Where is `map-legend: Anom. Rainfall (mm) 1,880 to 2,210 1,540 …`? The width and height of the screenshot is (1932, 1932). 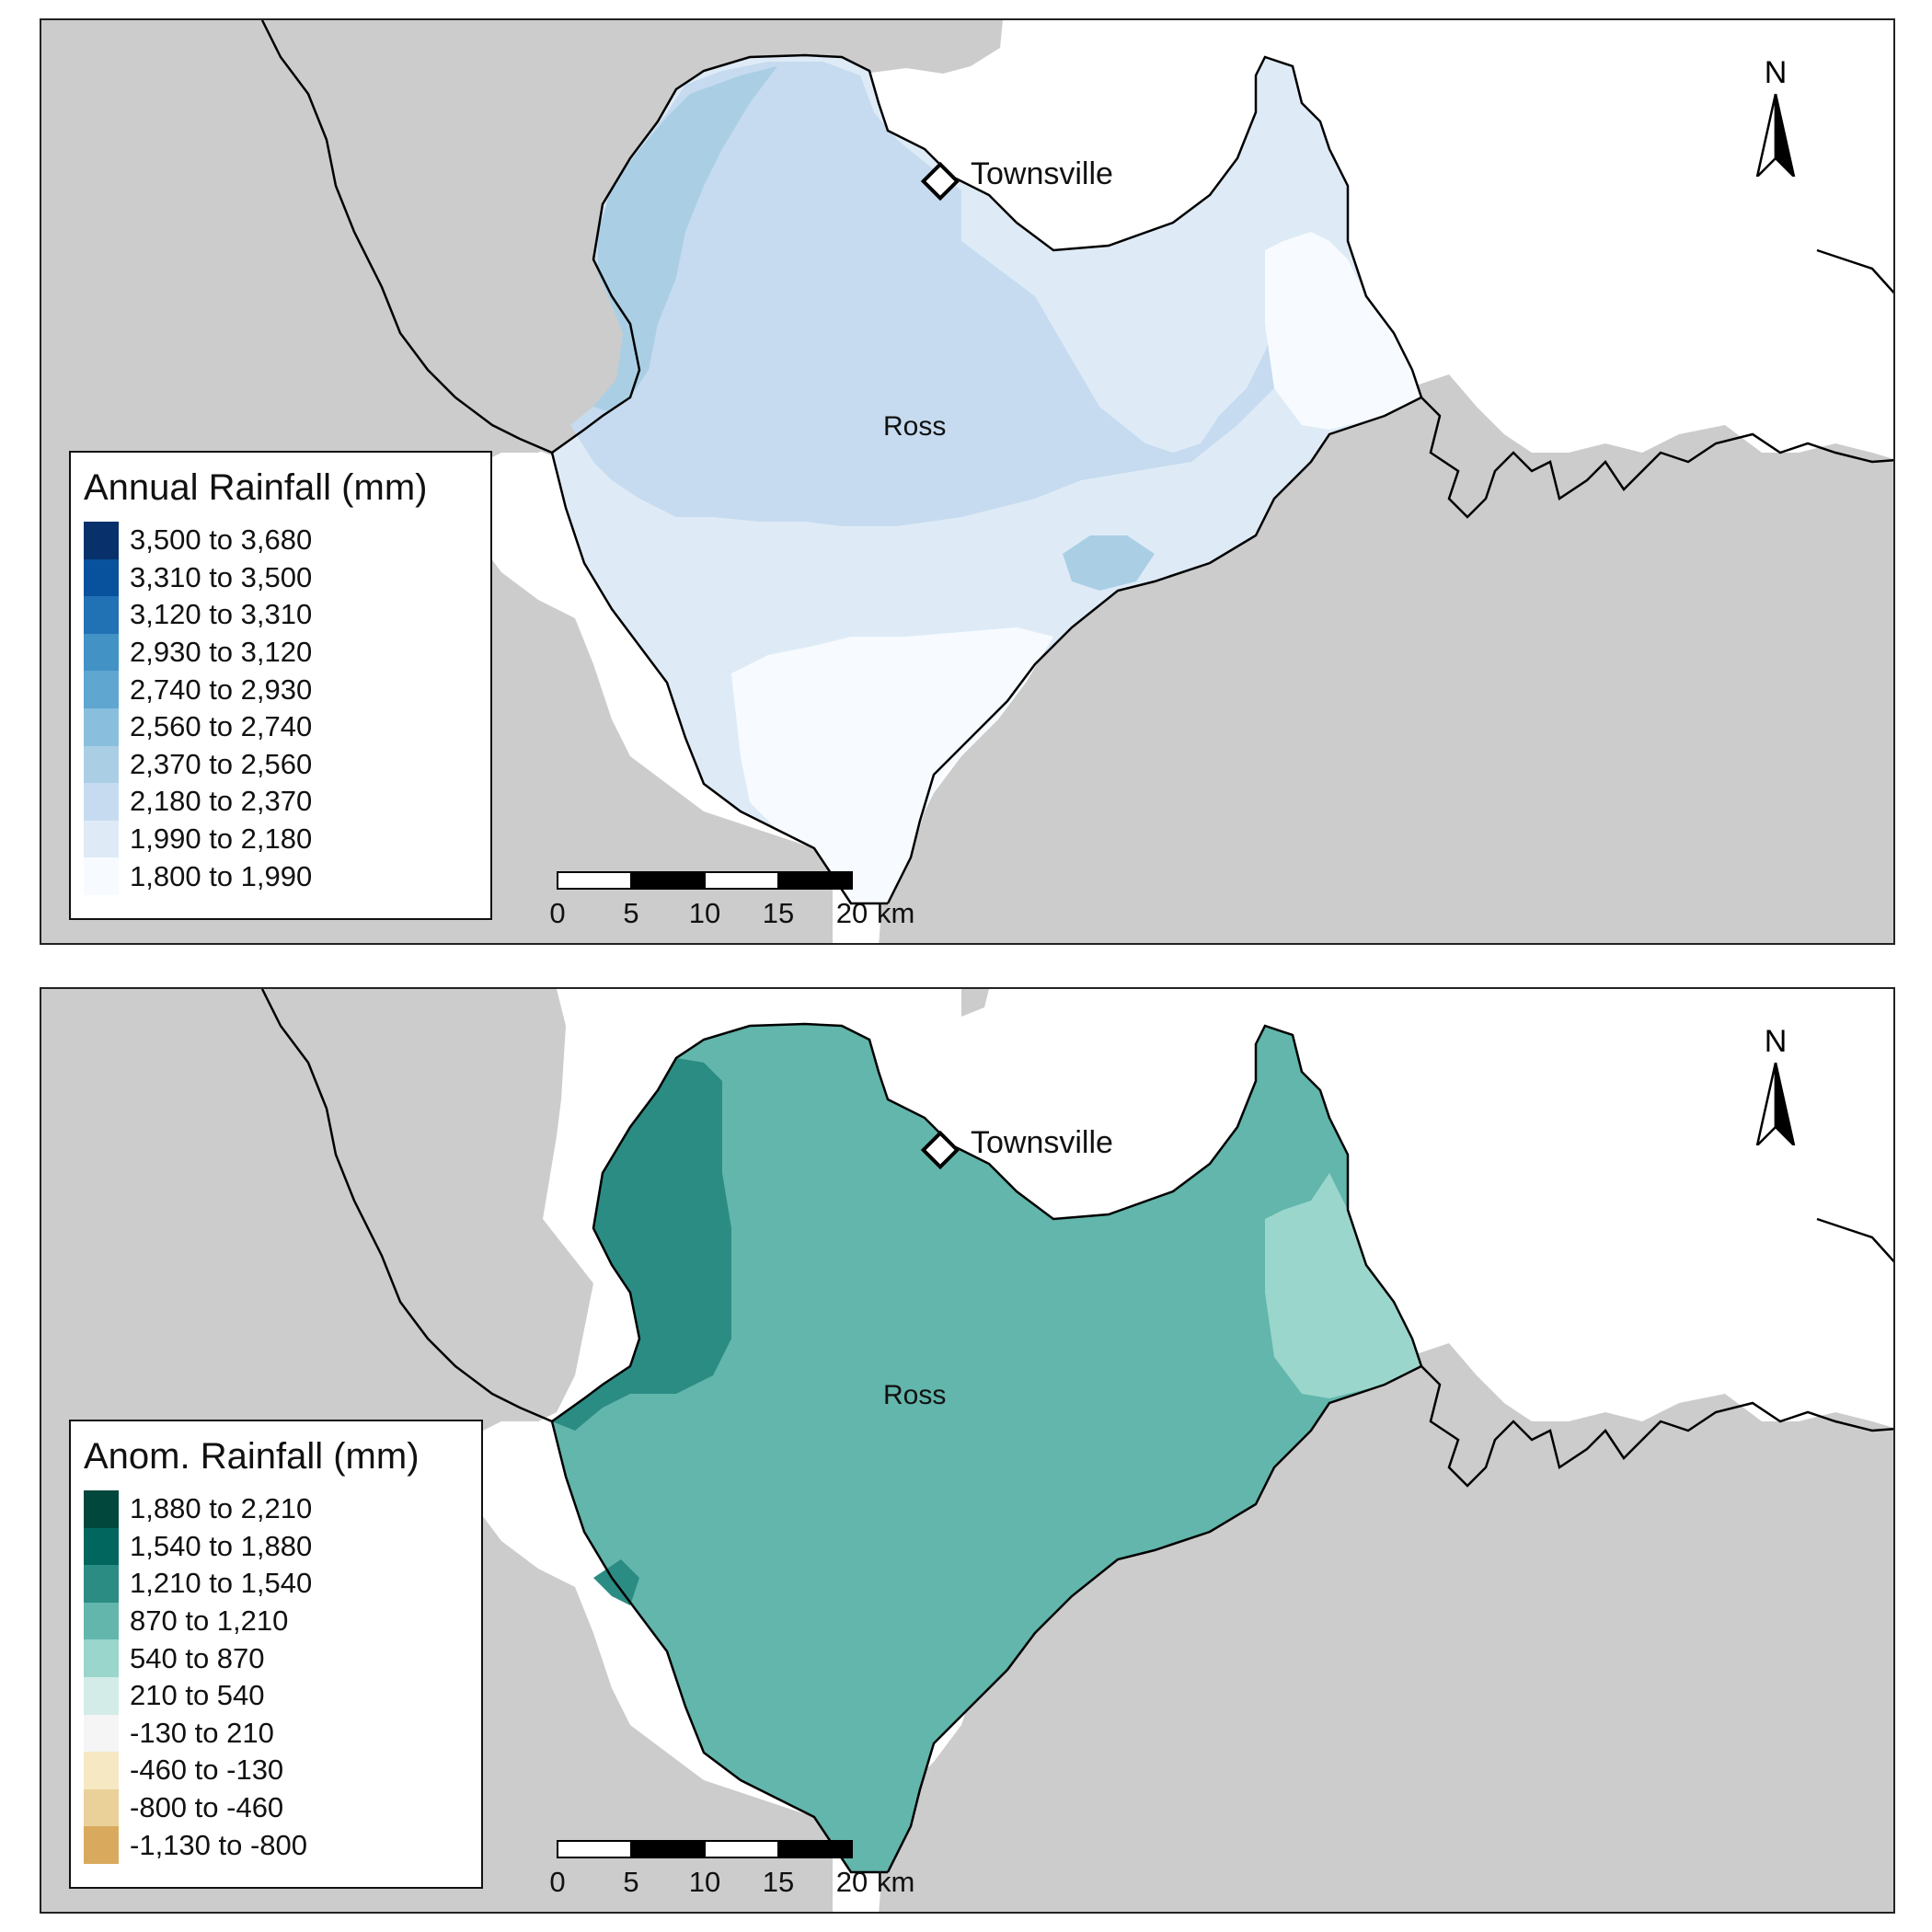 map-legend: Anom. Rainfall (mm) 1,880 to 2,210 1,540 … is located at coordinates (276, 1654).